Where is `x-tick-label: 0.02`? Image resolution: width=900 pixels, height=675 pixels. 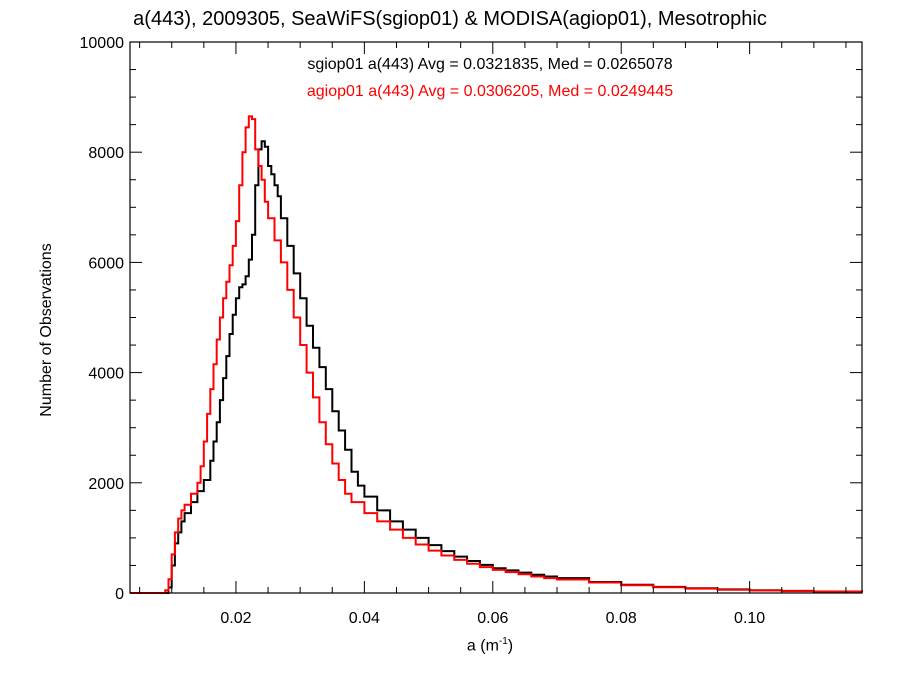
x-tick-label: 0.02 is located at coordinates (235, 618).